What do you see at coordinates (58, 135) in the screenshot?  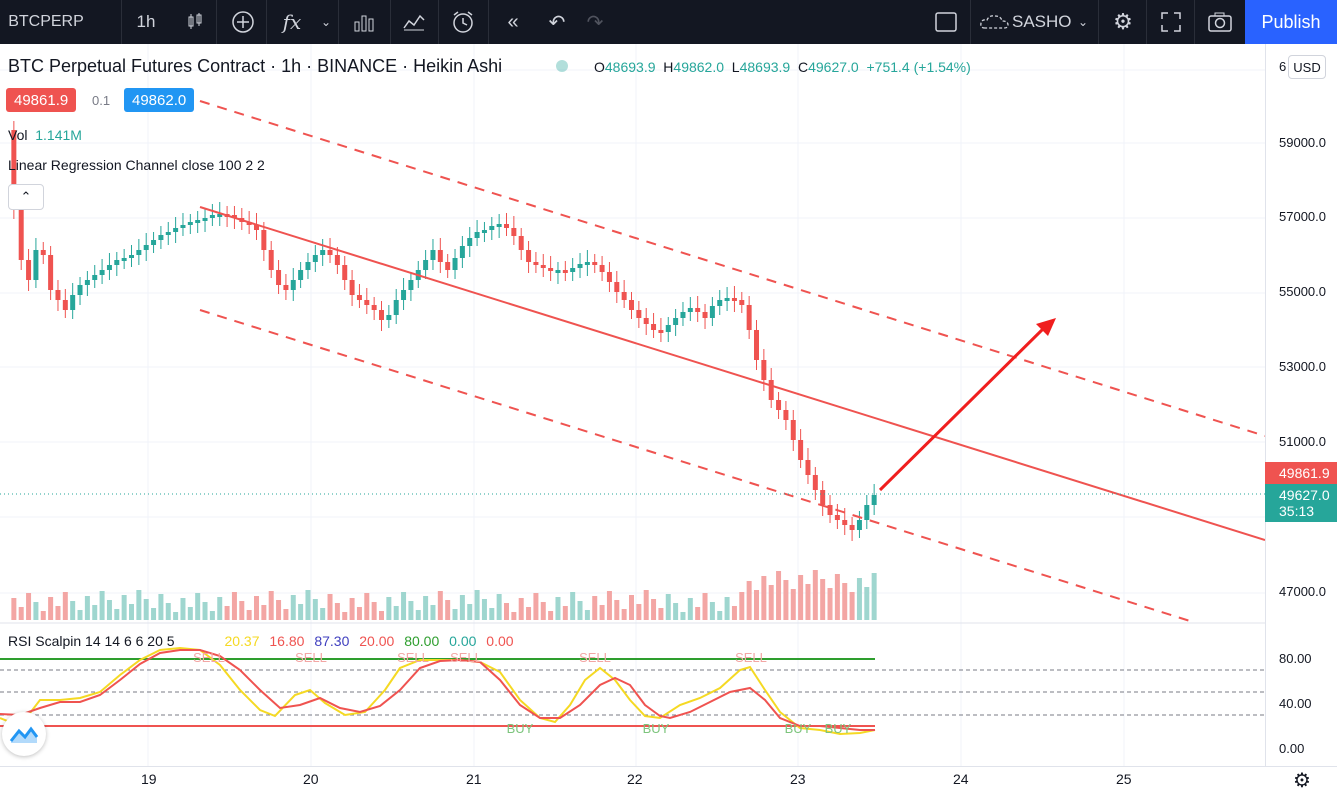 I see `vol-value: 1.141M` at bounding box center [58, 135].